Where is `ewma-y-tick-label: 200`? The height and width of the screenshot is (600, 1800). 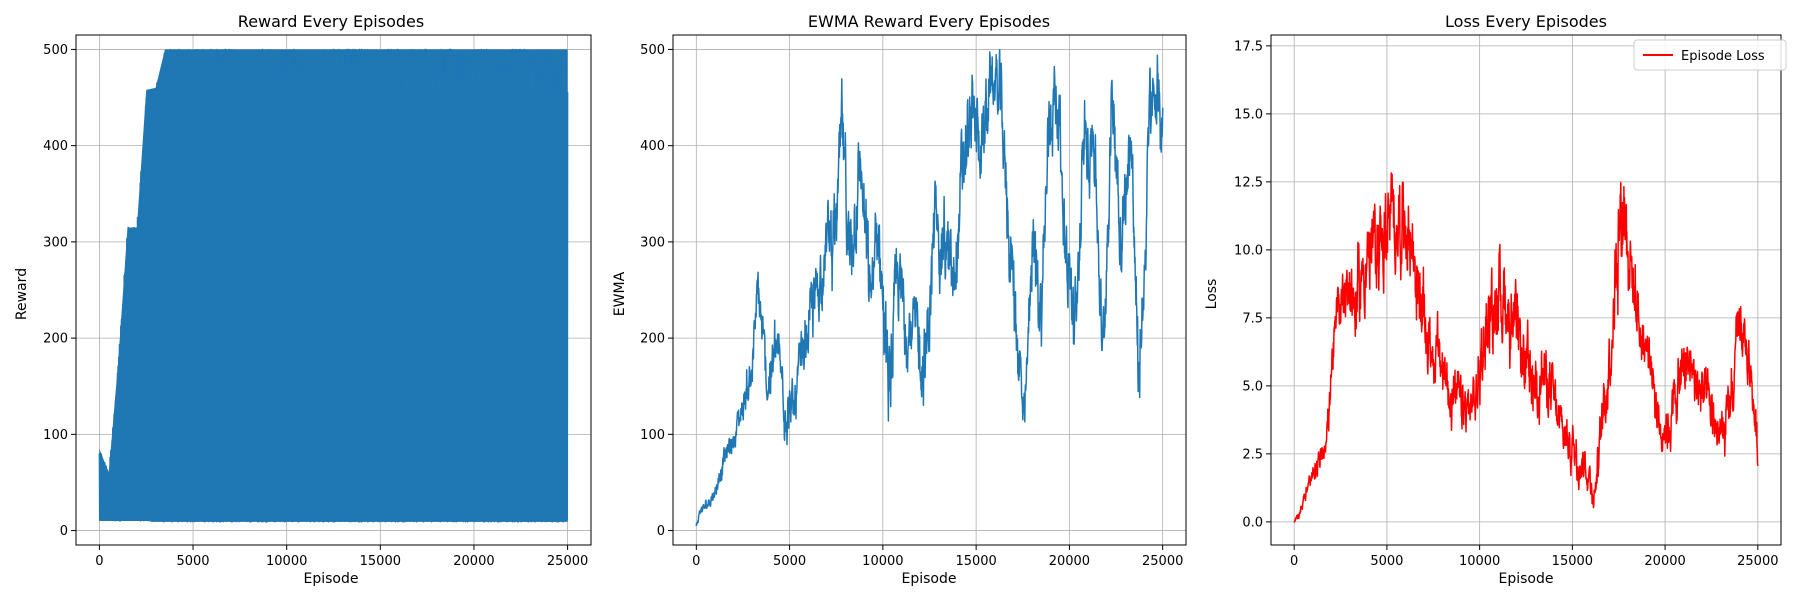 ewma-y-tick-label: 200 is located at coordinates (652, 339).